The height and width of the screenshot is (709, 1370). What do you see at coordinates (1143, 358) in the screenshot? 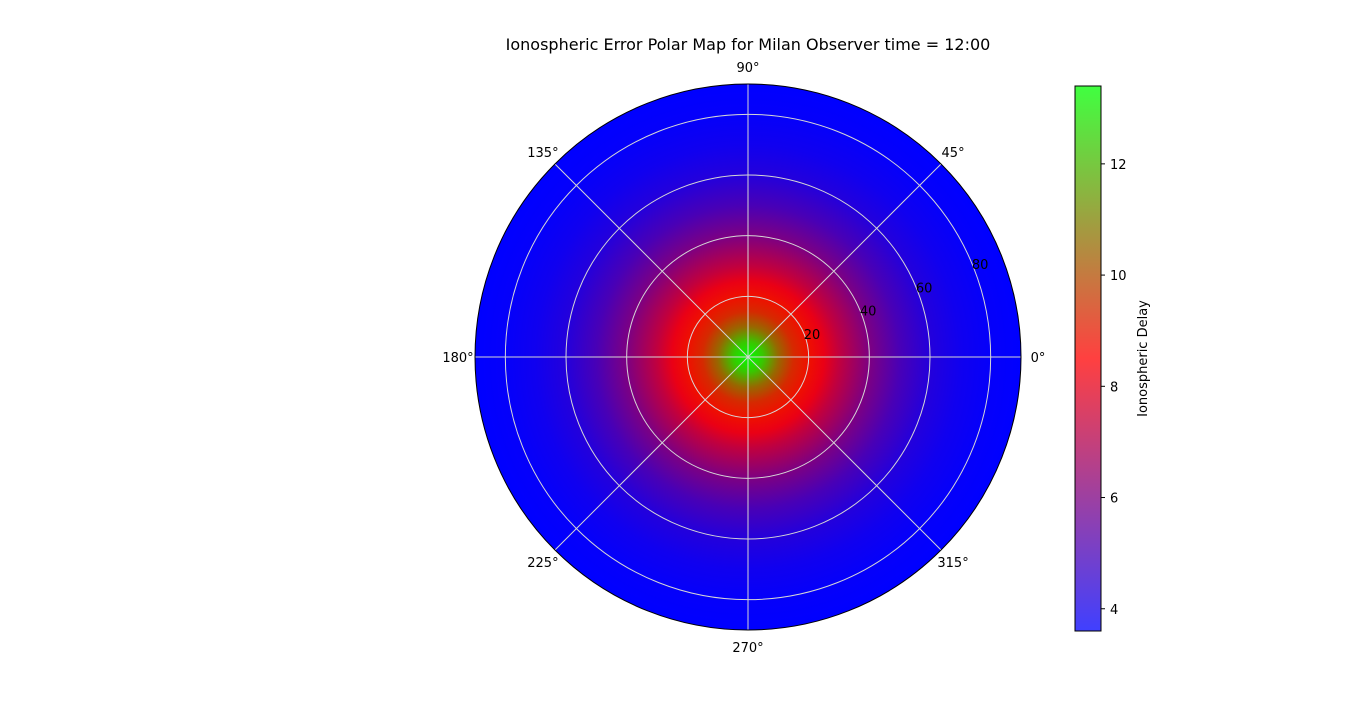
I see `colorbar-label: Ionospheric Delay` at bounding box center [1143, 358].